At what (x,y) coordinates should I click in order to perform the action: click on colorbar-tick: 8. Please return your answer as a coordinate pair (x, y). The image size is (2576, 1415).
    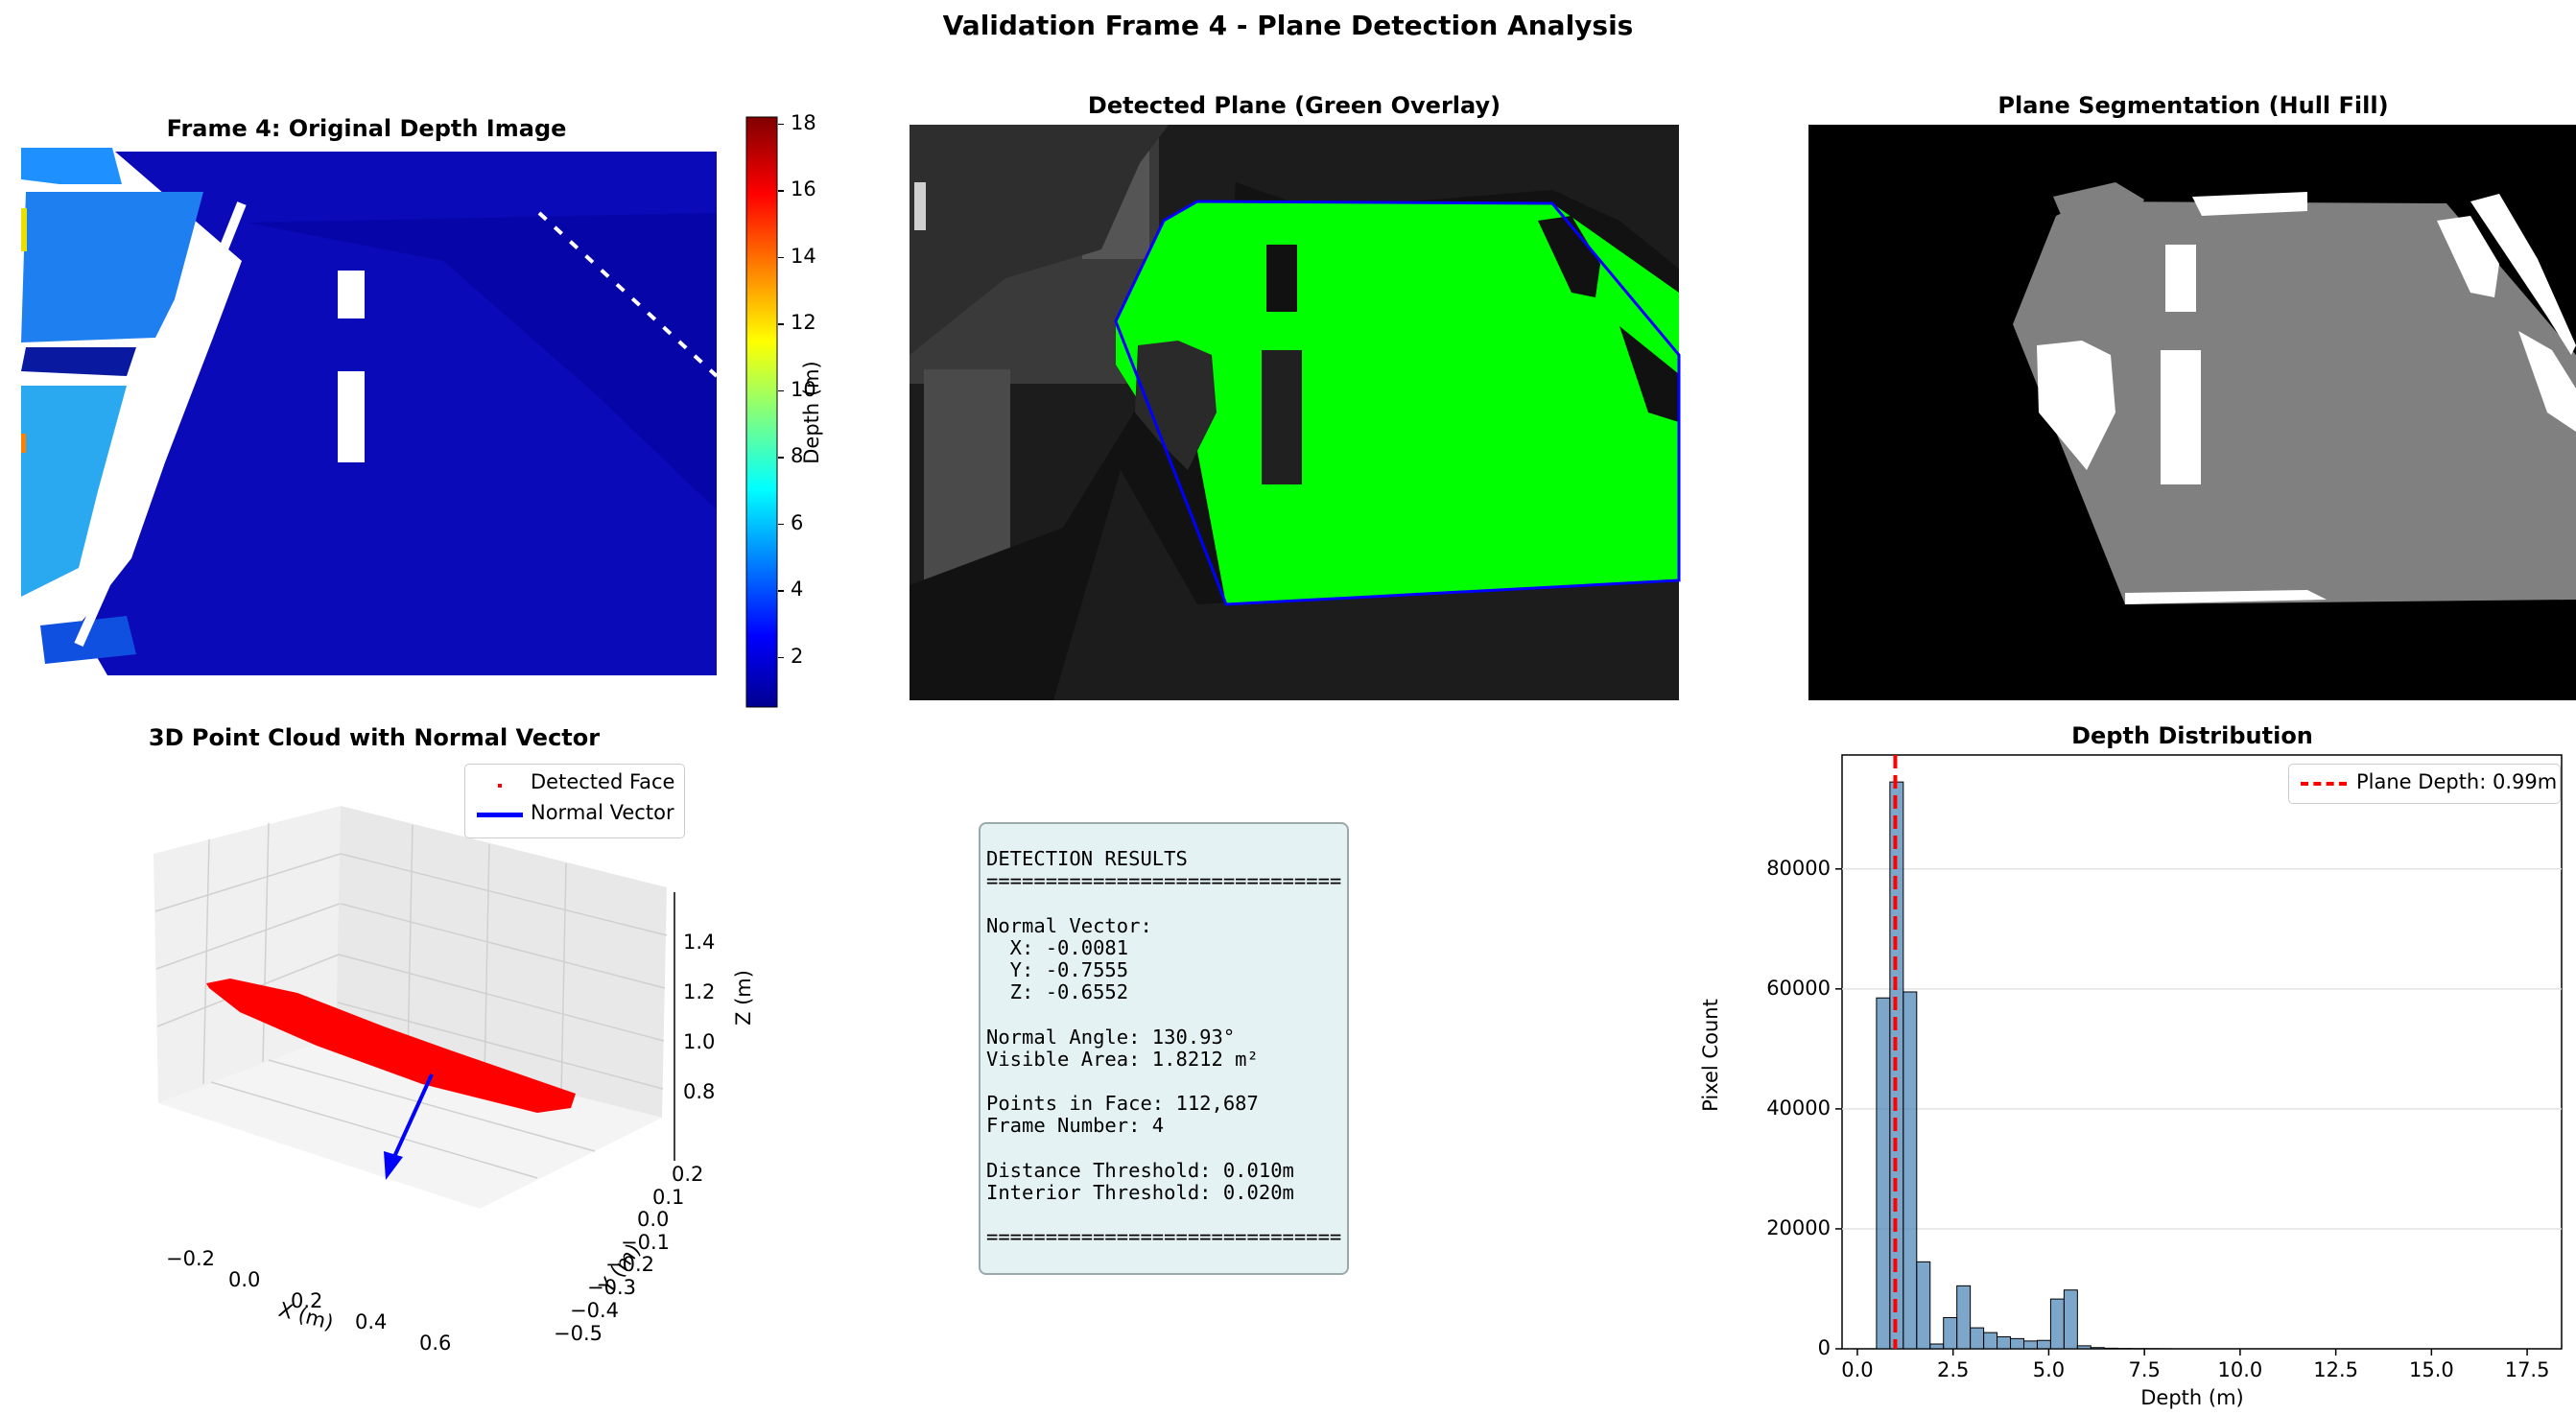
    Looking at the image, I should click on (798, 456).